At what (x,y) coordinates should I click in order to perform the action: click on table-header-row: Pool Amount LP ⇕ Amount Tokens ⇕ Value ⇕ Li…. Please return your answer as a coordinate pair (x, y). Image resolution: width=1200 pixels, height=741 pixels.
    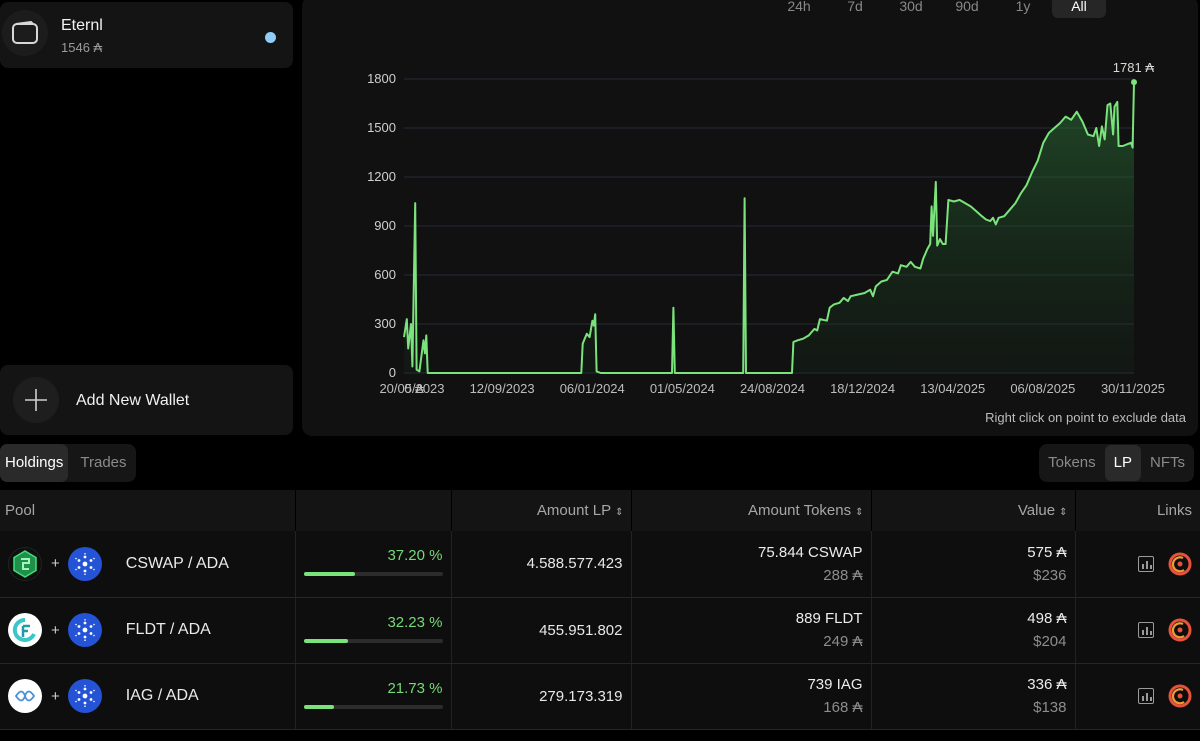
    Looking at the image, I should click on (600, 510).